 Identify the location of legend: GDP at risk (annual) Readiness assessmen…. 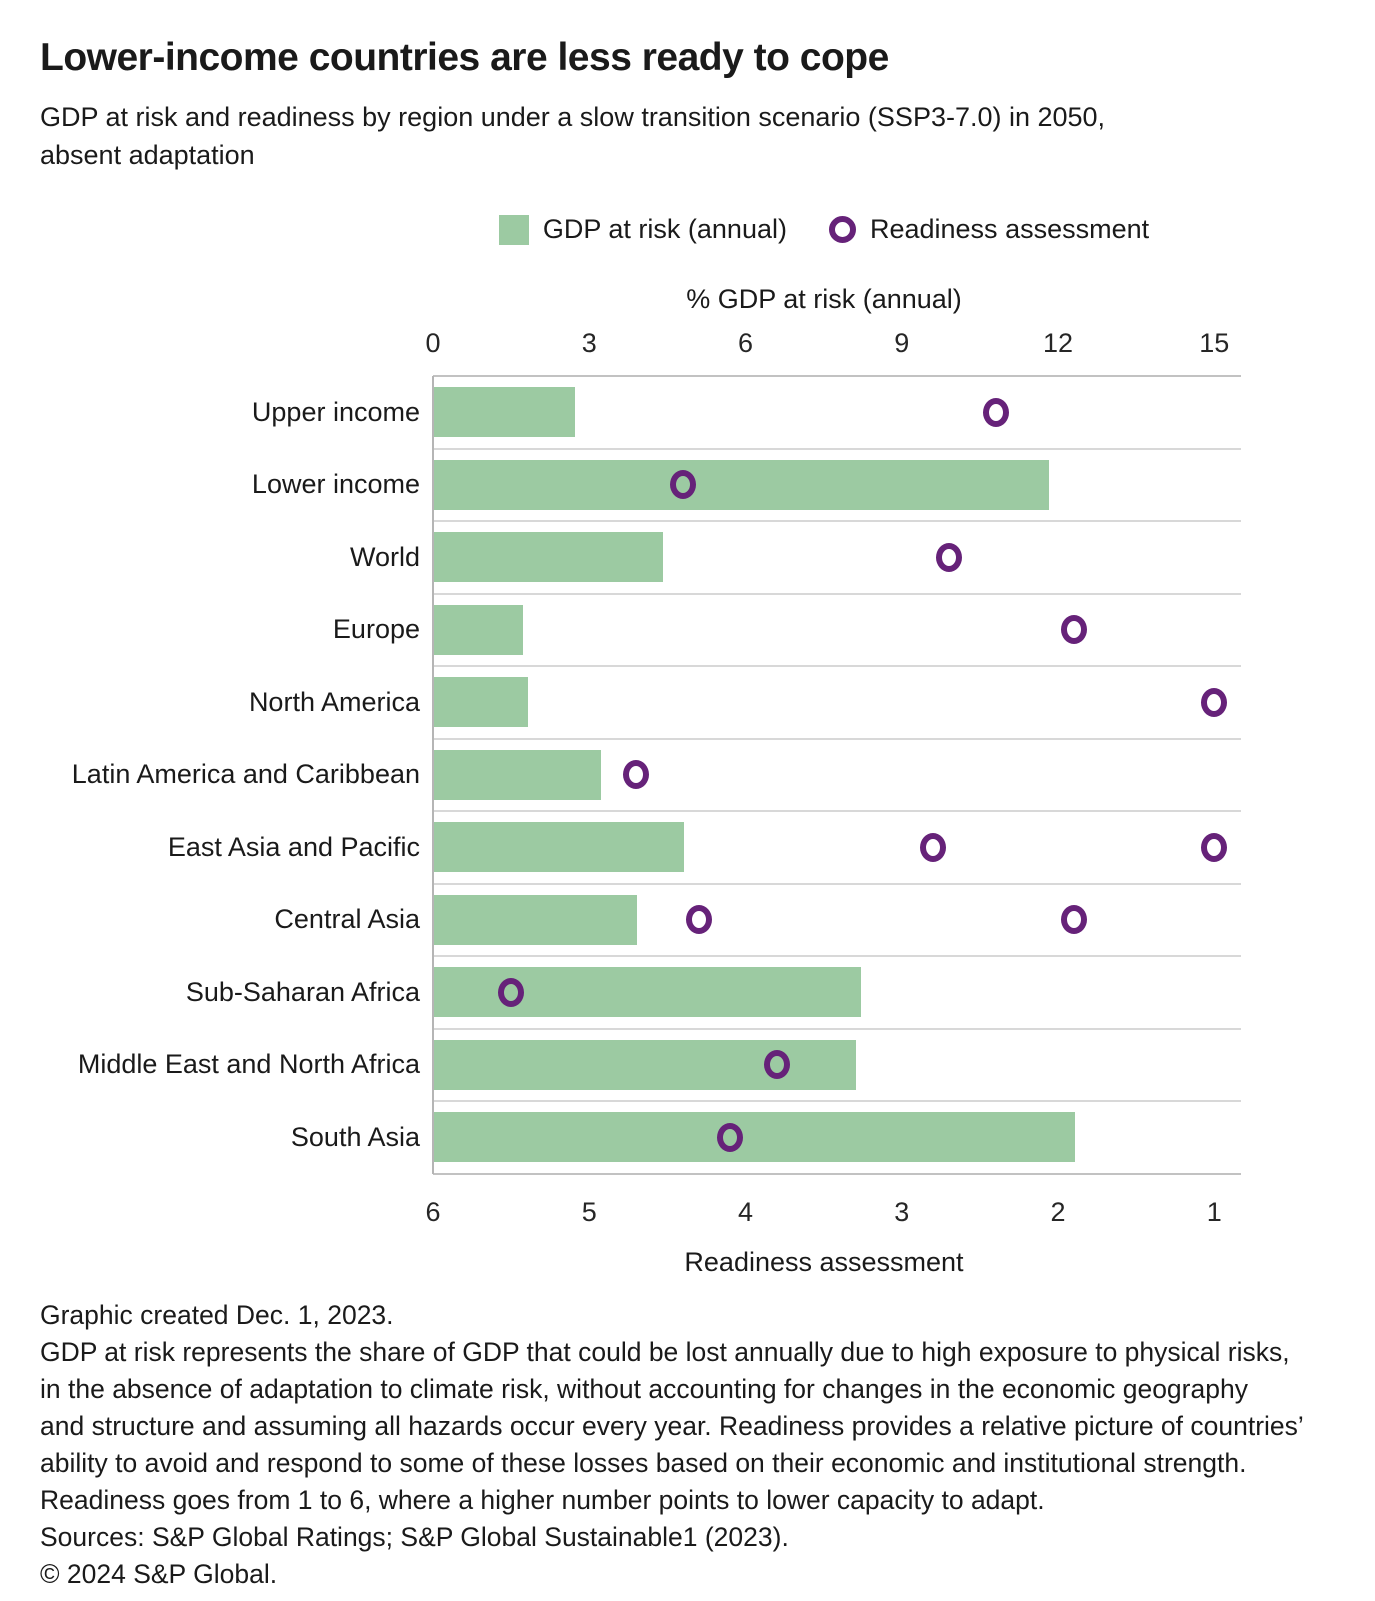
(824, 229).